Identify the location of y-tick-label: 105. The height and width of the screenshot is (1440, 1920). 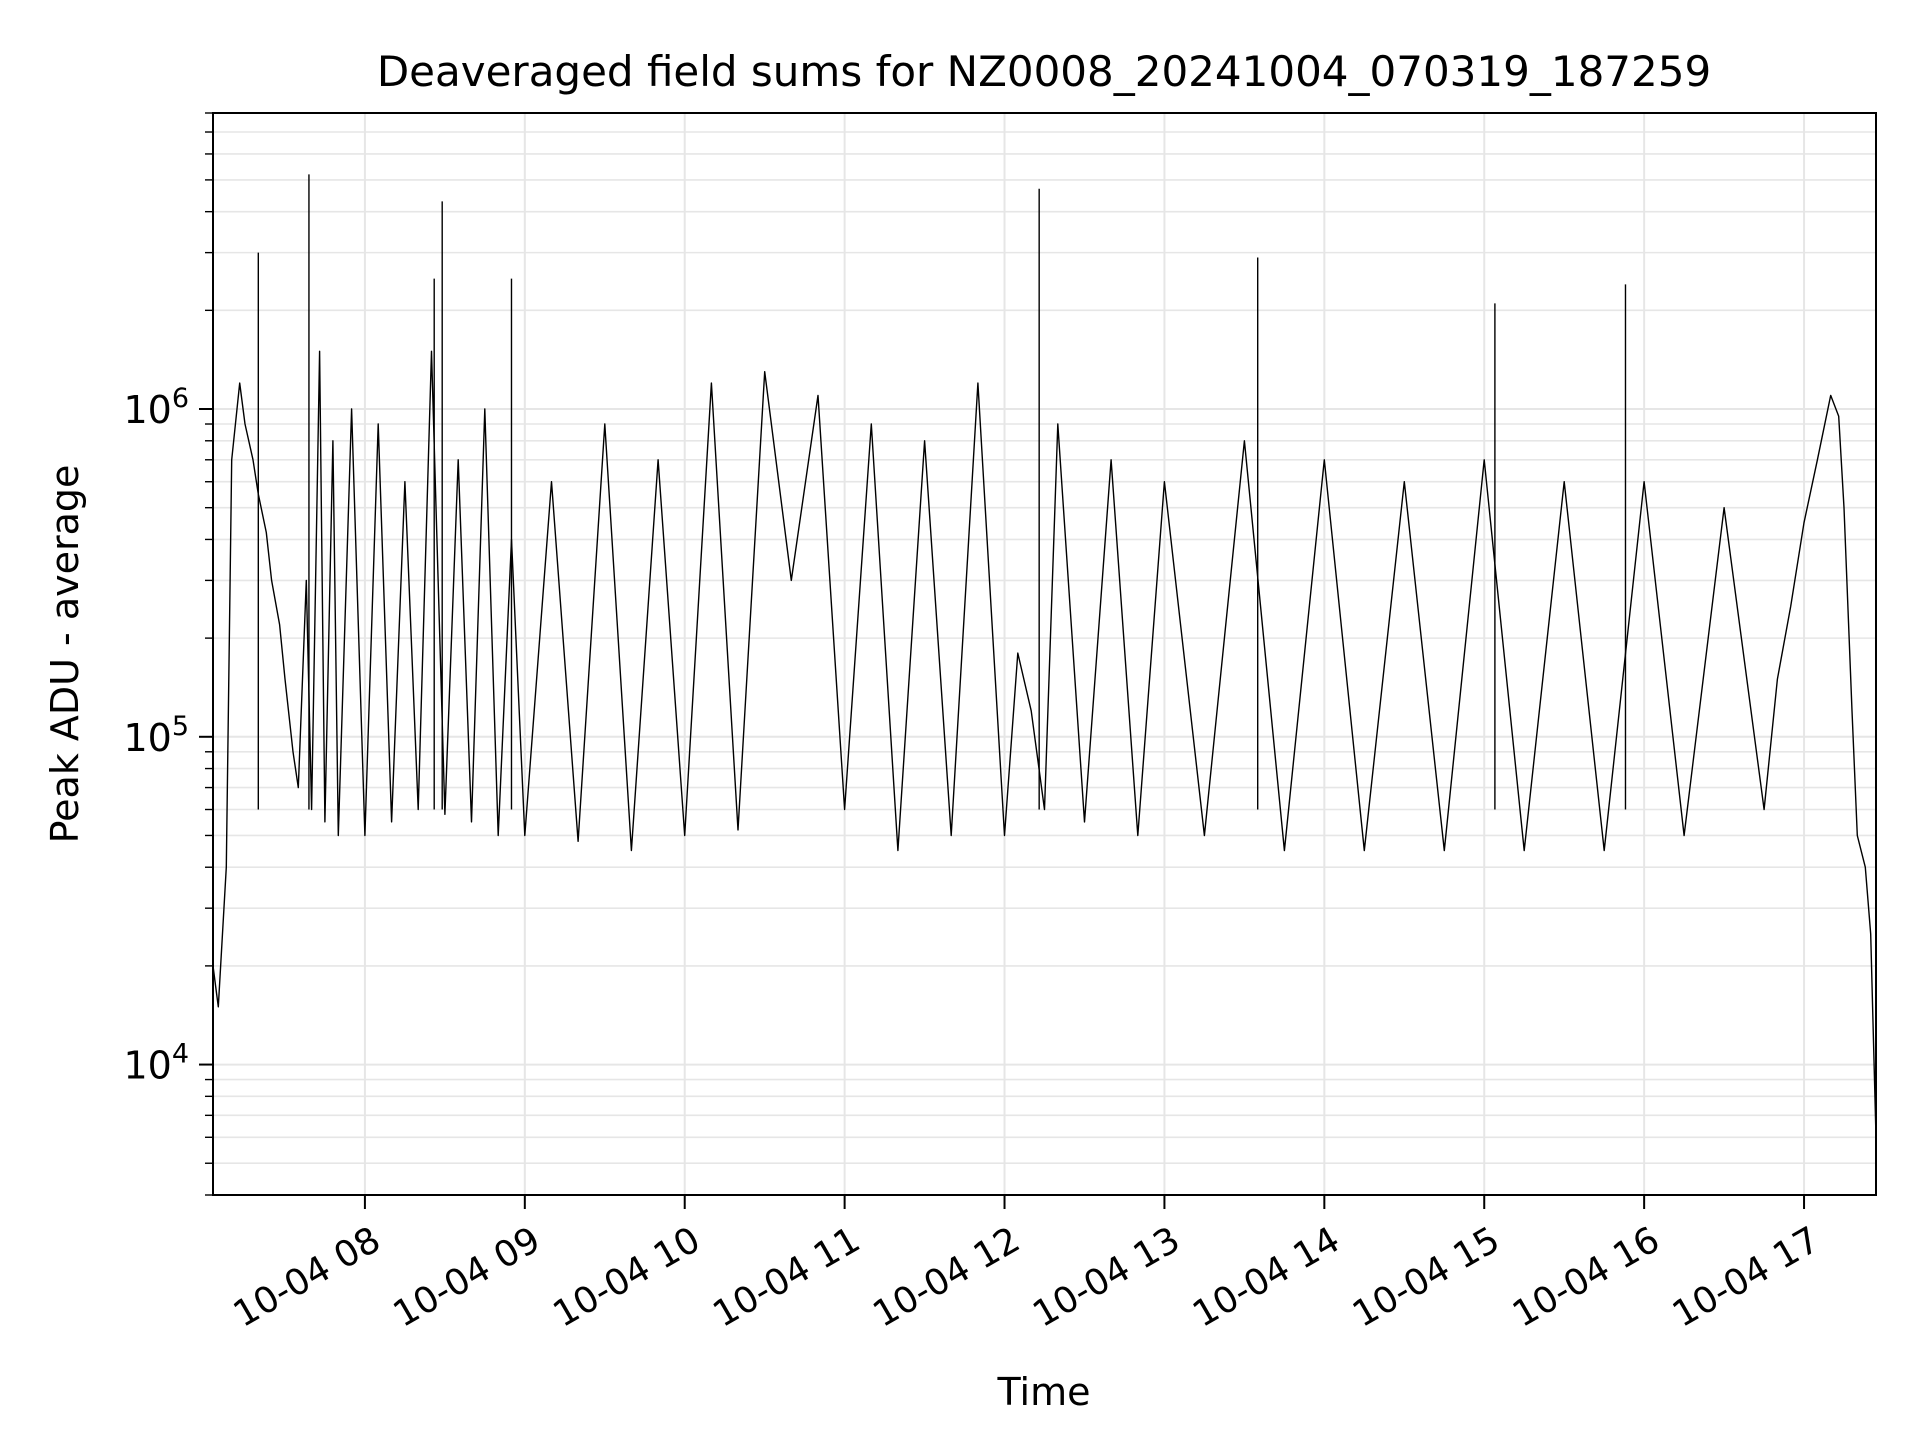
(156, 735).